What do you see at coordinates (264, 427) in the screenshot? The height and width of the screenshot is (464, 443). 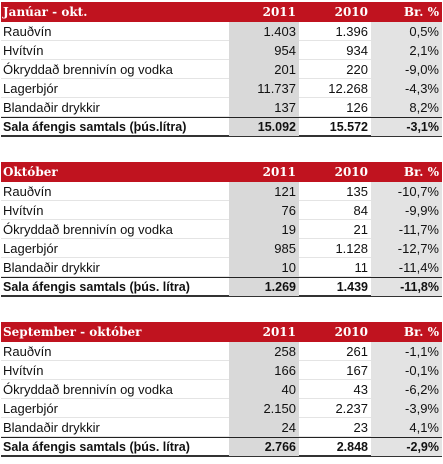 I see `table-row-2011-cell: 24` at bounding box center [264, 427].